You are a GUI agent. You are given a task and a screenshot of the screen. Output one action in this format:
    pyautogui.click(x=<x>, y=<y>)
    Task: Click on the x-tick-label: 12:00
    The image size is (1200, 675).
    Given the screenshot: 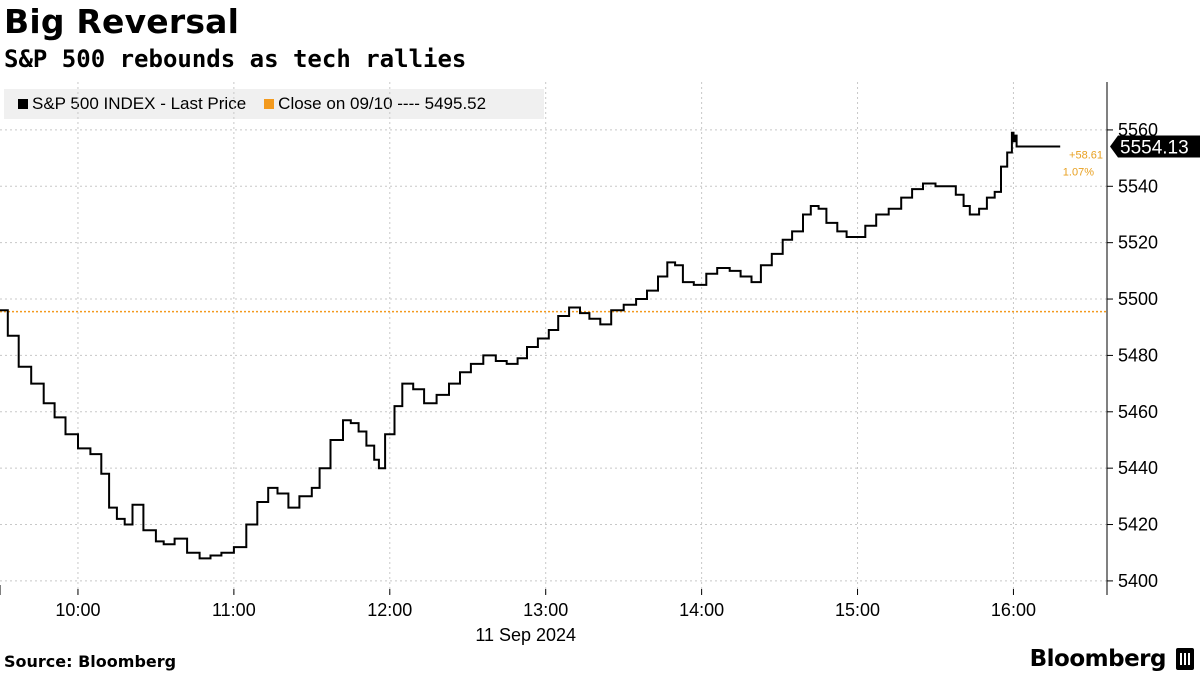 What is the action you would take?
    pyautogui.click(x=389, y=610)
    